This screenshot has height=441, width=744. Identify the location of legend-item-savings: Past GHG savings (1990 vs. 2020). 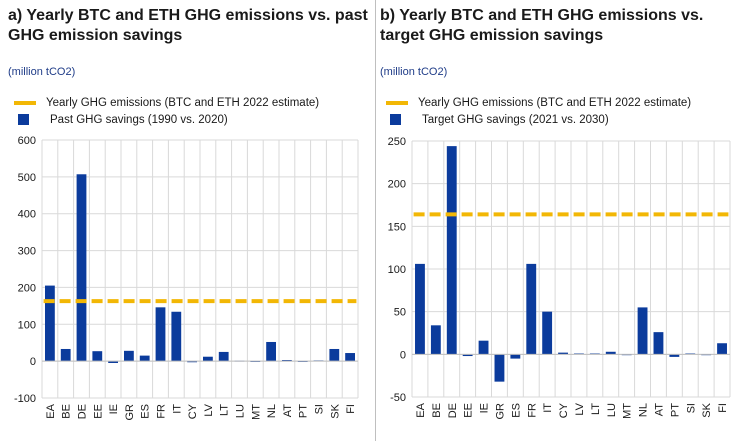
(166, 119).